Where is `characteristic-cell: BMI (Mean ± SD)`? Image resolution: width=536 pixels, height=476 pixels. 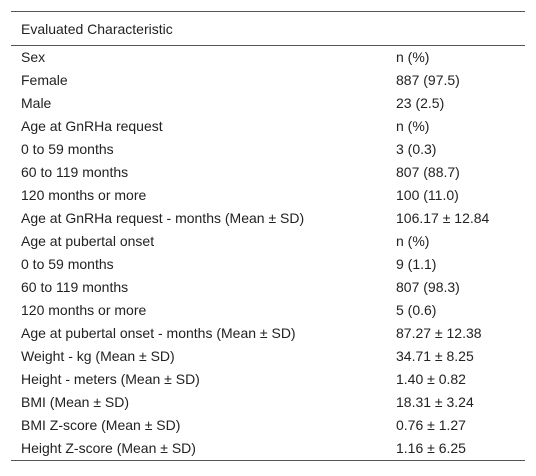
characteristic-cell: BMI (Mean ± SD) is located at coordinates (75, 402).